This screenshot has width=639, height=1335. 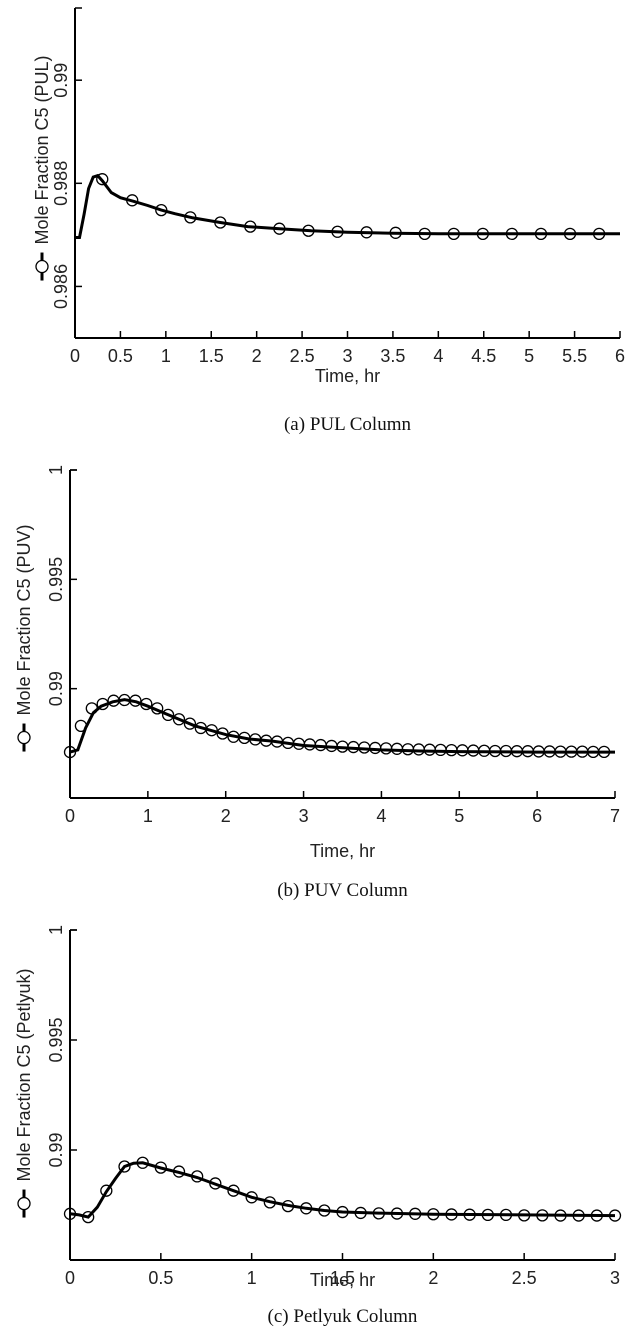 What do you see at coordinates (24, 1074) in the screenshot?
I see `y-axis-label: Mole Fraction C5 (Petlyuk)` at bounding box center [24, 1074].